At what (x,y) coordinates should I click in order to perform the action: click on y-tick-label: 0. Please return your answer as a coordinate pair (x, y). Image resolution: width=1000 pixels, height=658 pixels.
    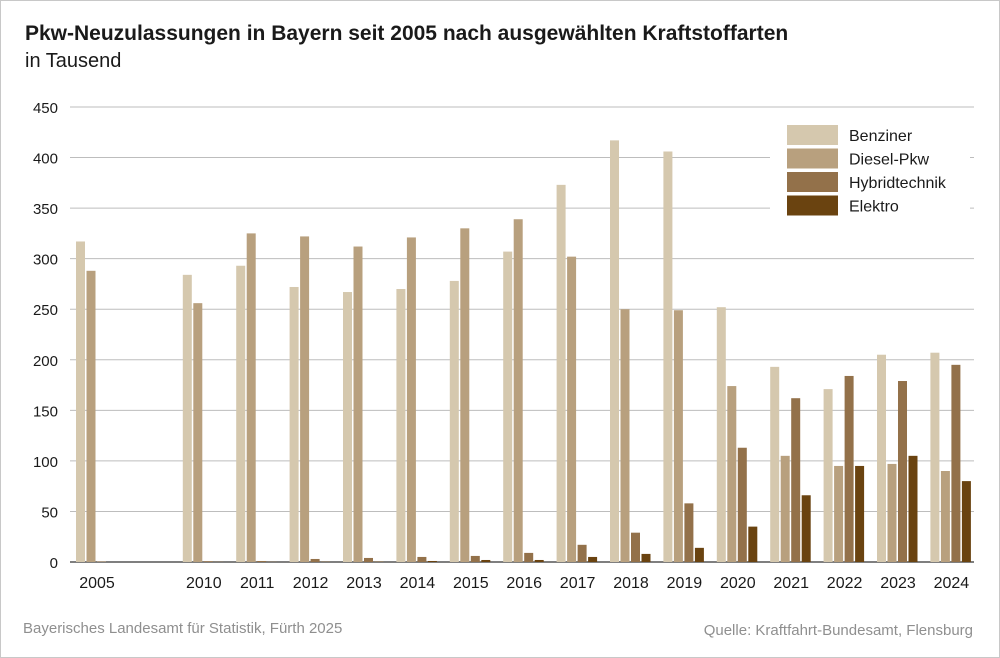
    Looking at the image, I should click on (54, 563).